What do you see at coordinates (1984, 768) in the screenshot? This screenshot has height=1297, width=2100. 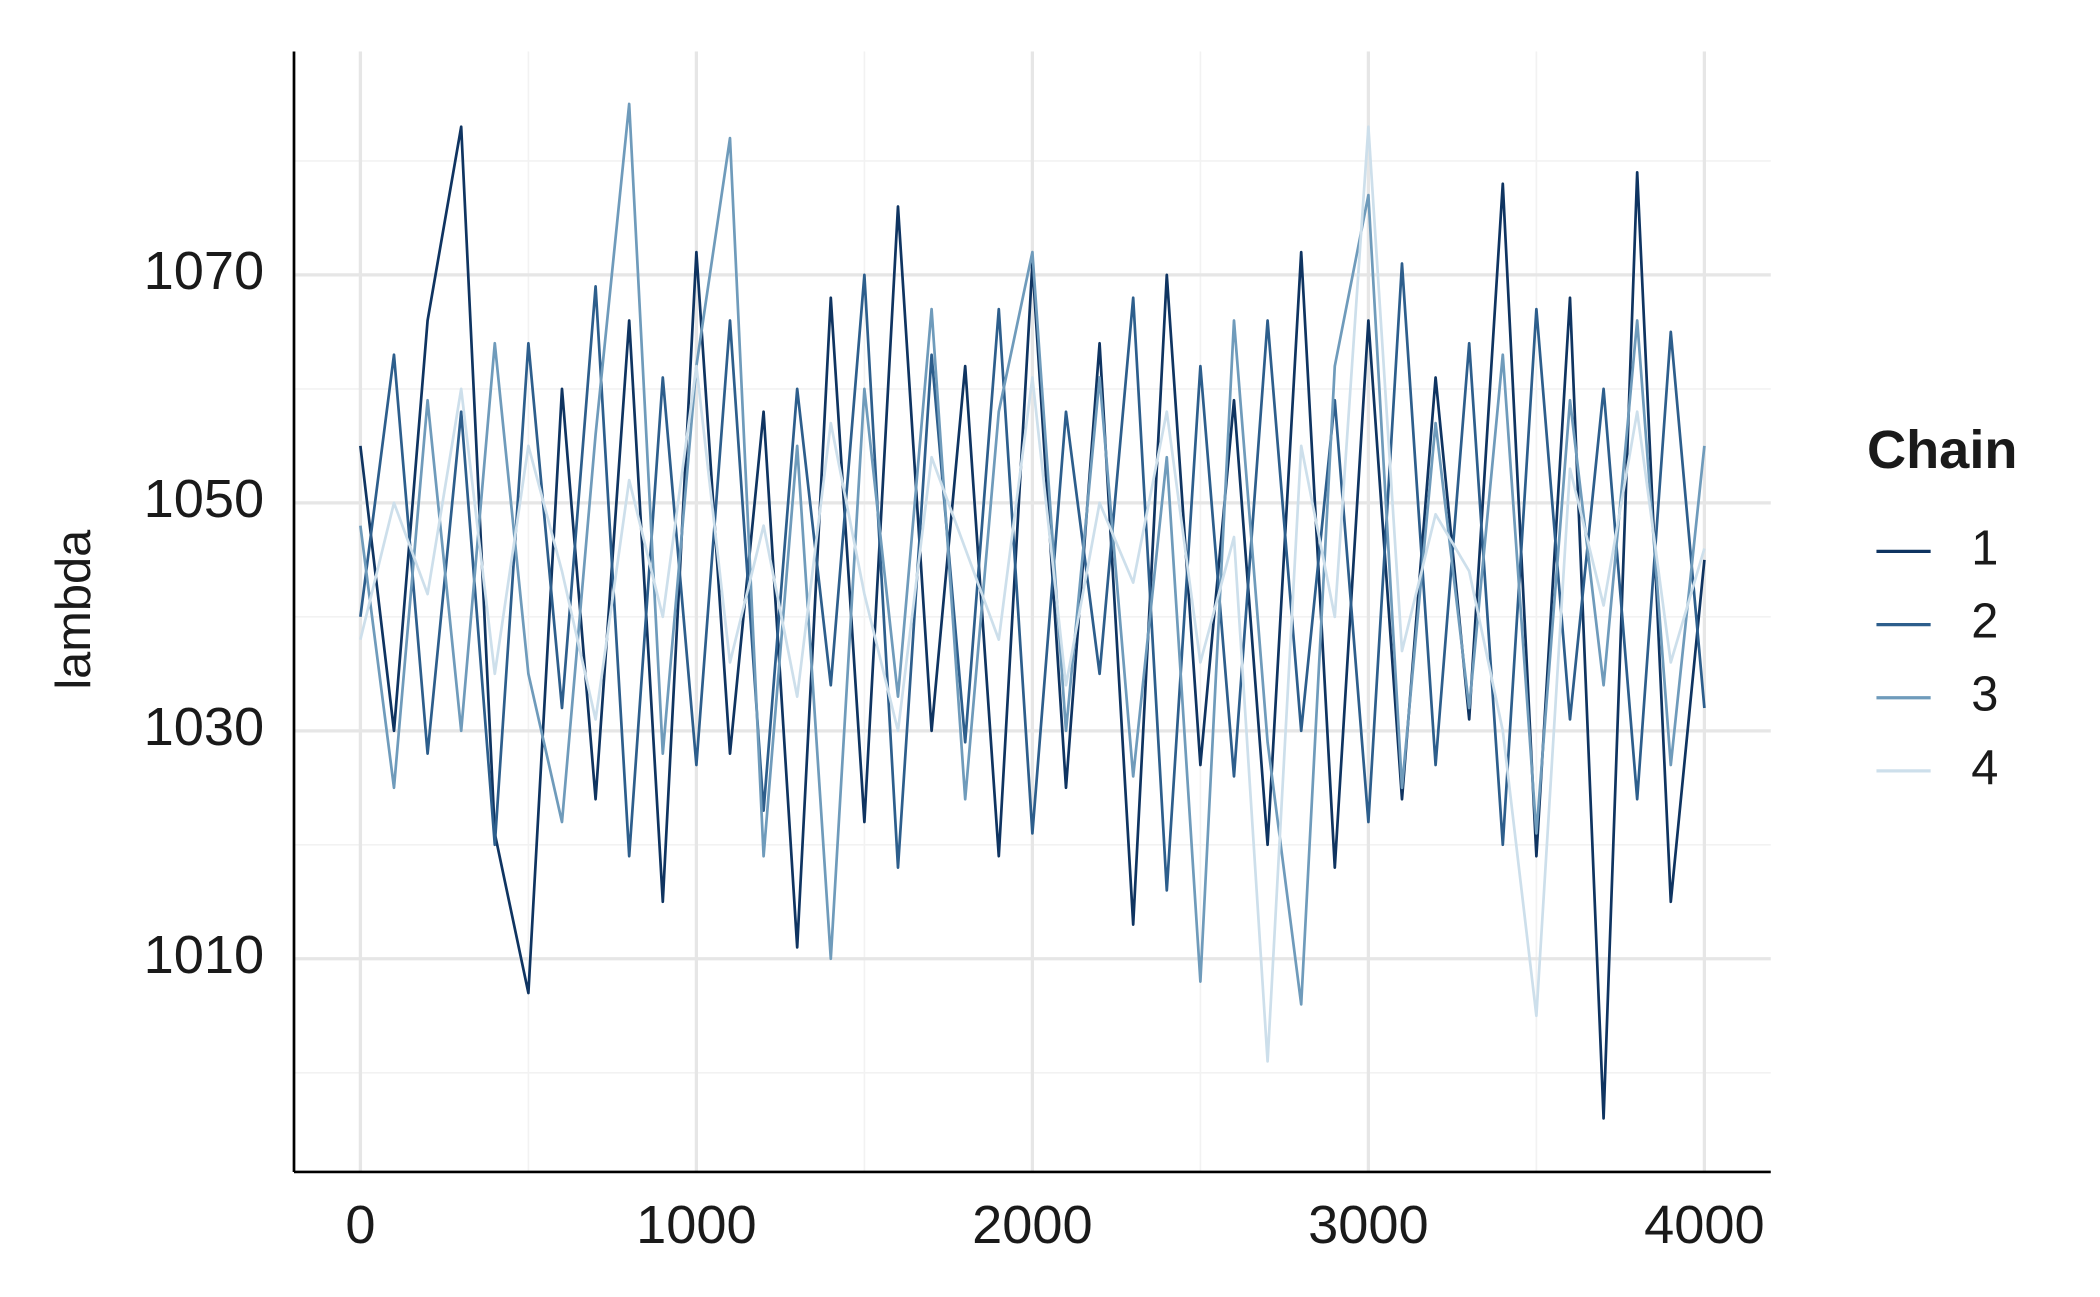 I see `legend-label: 4` at bounding box center [1984, 768].